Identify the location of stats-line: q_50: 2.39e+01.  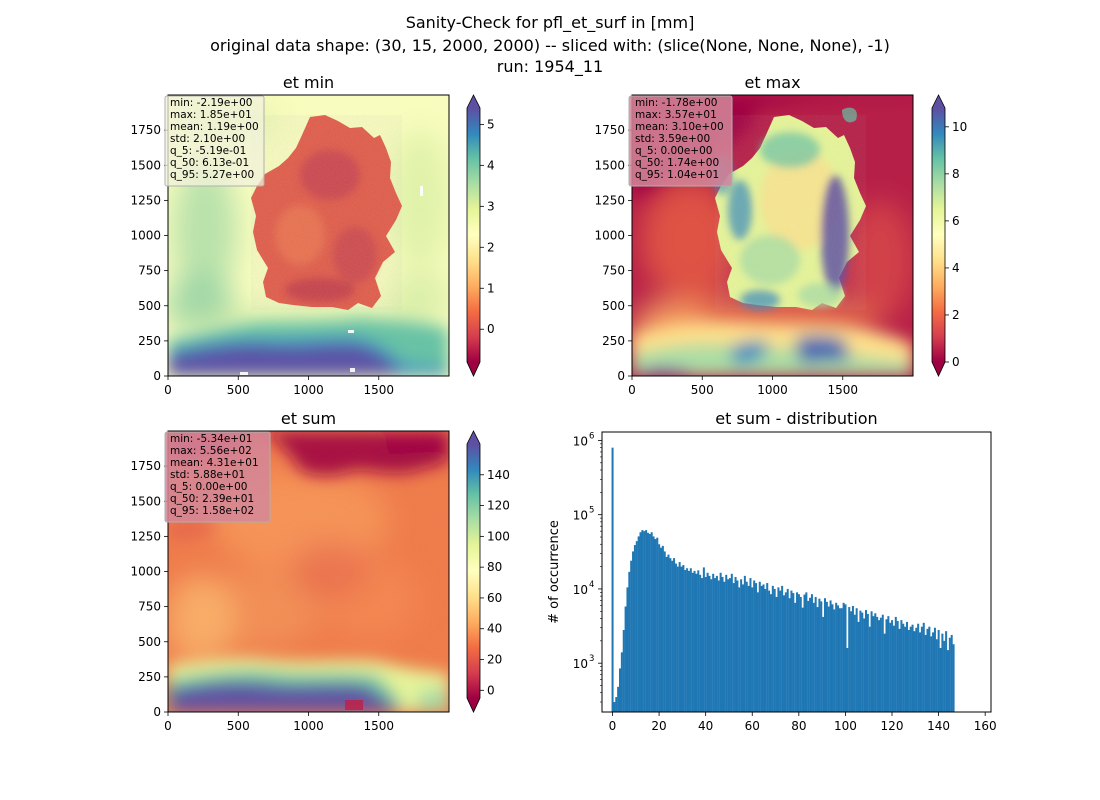
(212, 499).